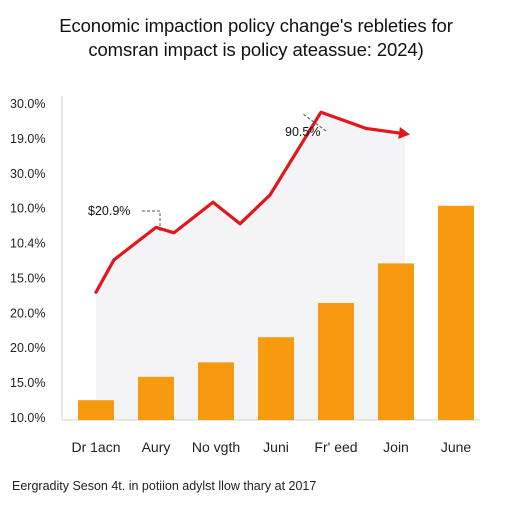 Image resolution: width=512 pixels, height=512 pixels. What do you see at coordinates (404, 133) in the screenshot?
I see `line-arrow-head` at bounding box center [404, 133].